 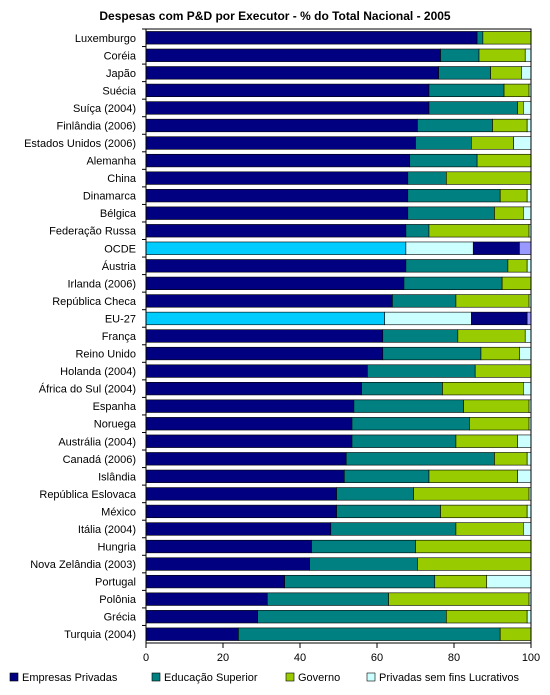 I want to click on bar-suica-2004-privadas-sem-fins-lucrativos, so click(x=527, y=108).